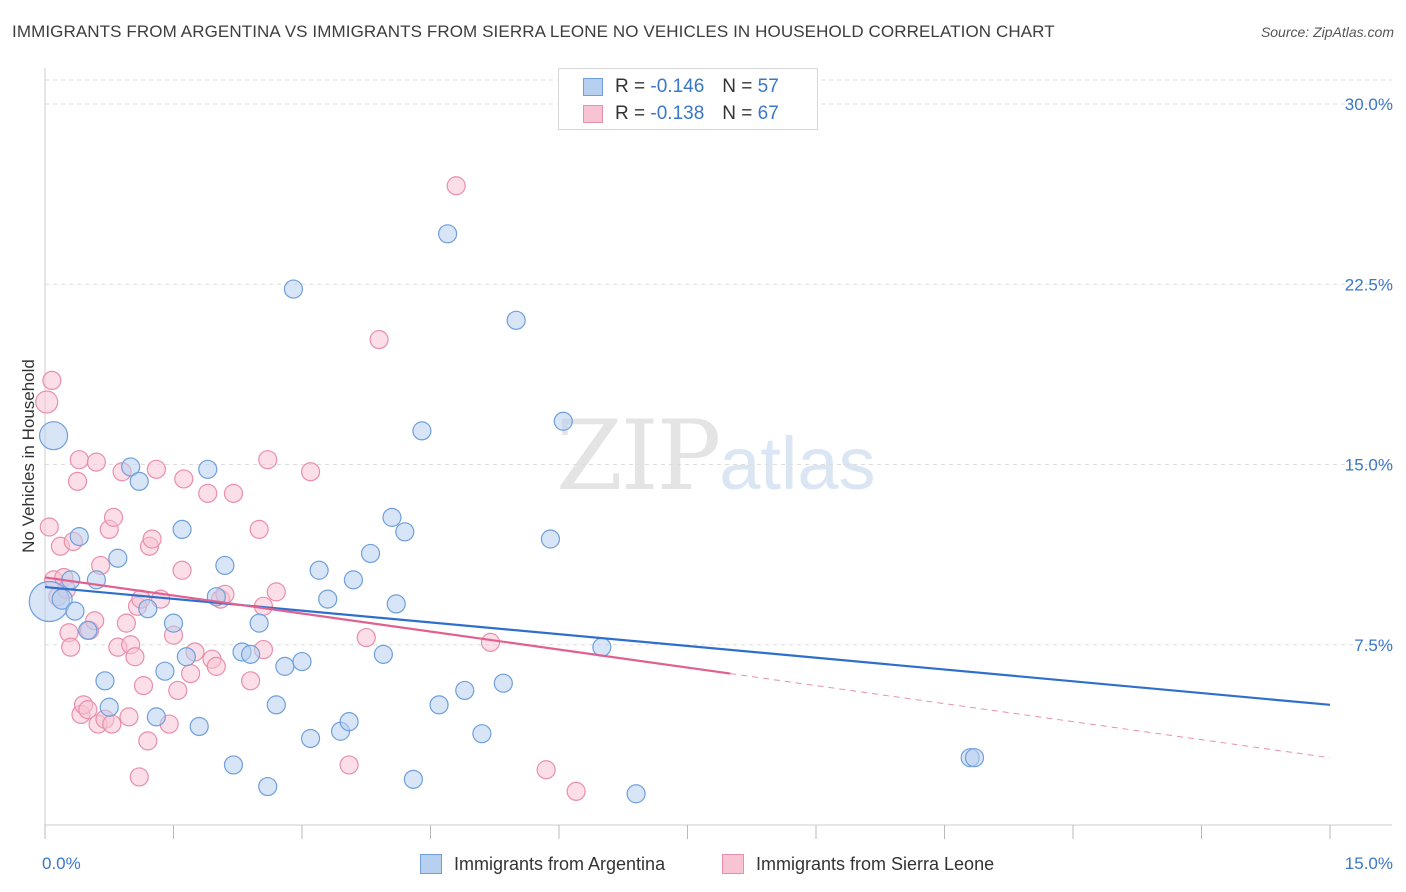  Describe the element at coordinates (1369, 465) in the screenshot. I see `y-tick-label: 15.0%` at that location.